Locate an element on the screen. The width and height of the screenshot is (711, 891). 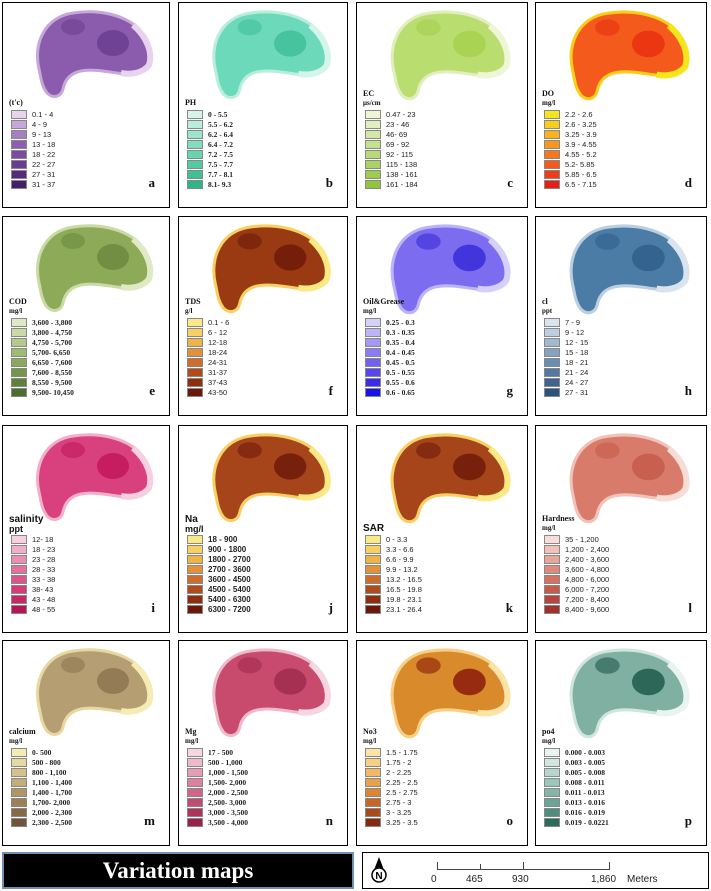
legend-row: 38- 43 is located at coordinates (33, 589).